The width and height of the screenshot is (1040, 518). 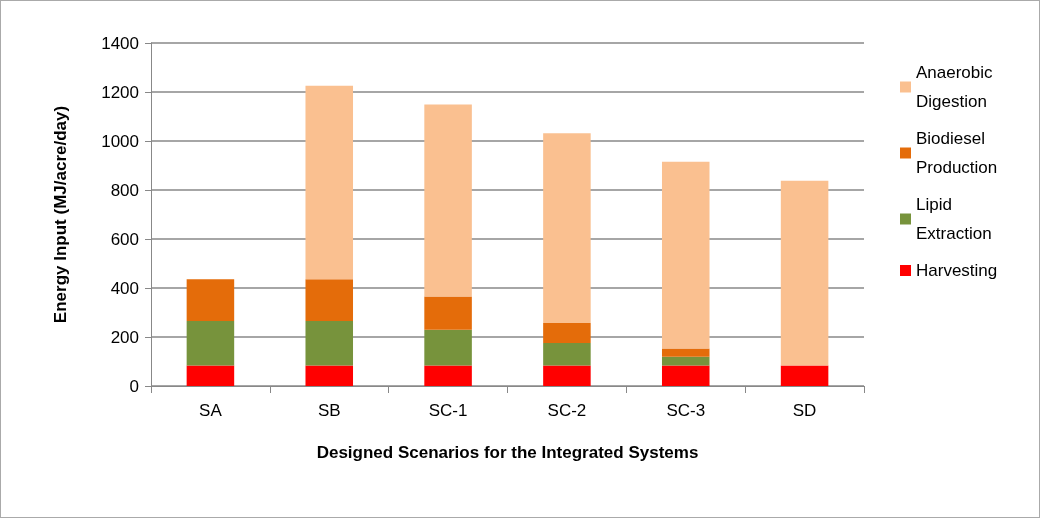 What do you see at coordinates (957, 153) in the screenshot?
I see `legend-label: Biodiesel Production` at bounding box center [957, 153].